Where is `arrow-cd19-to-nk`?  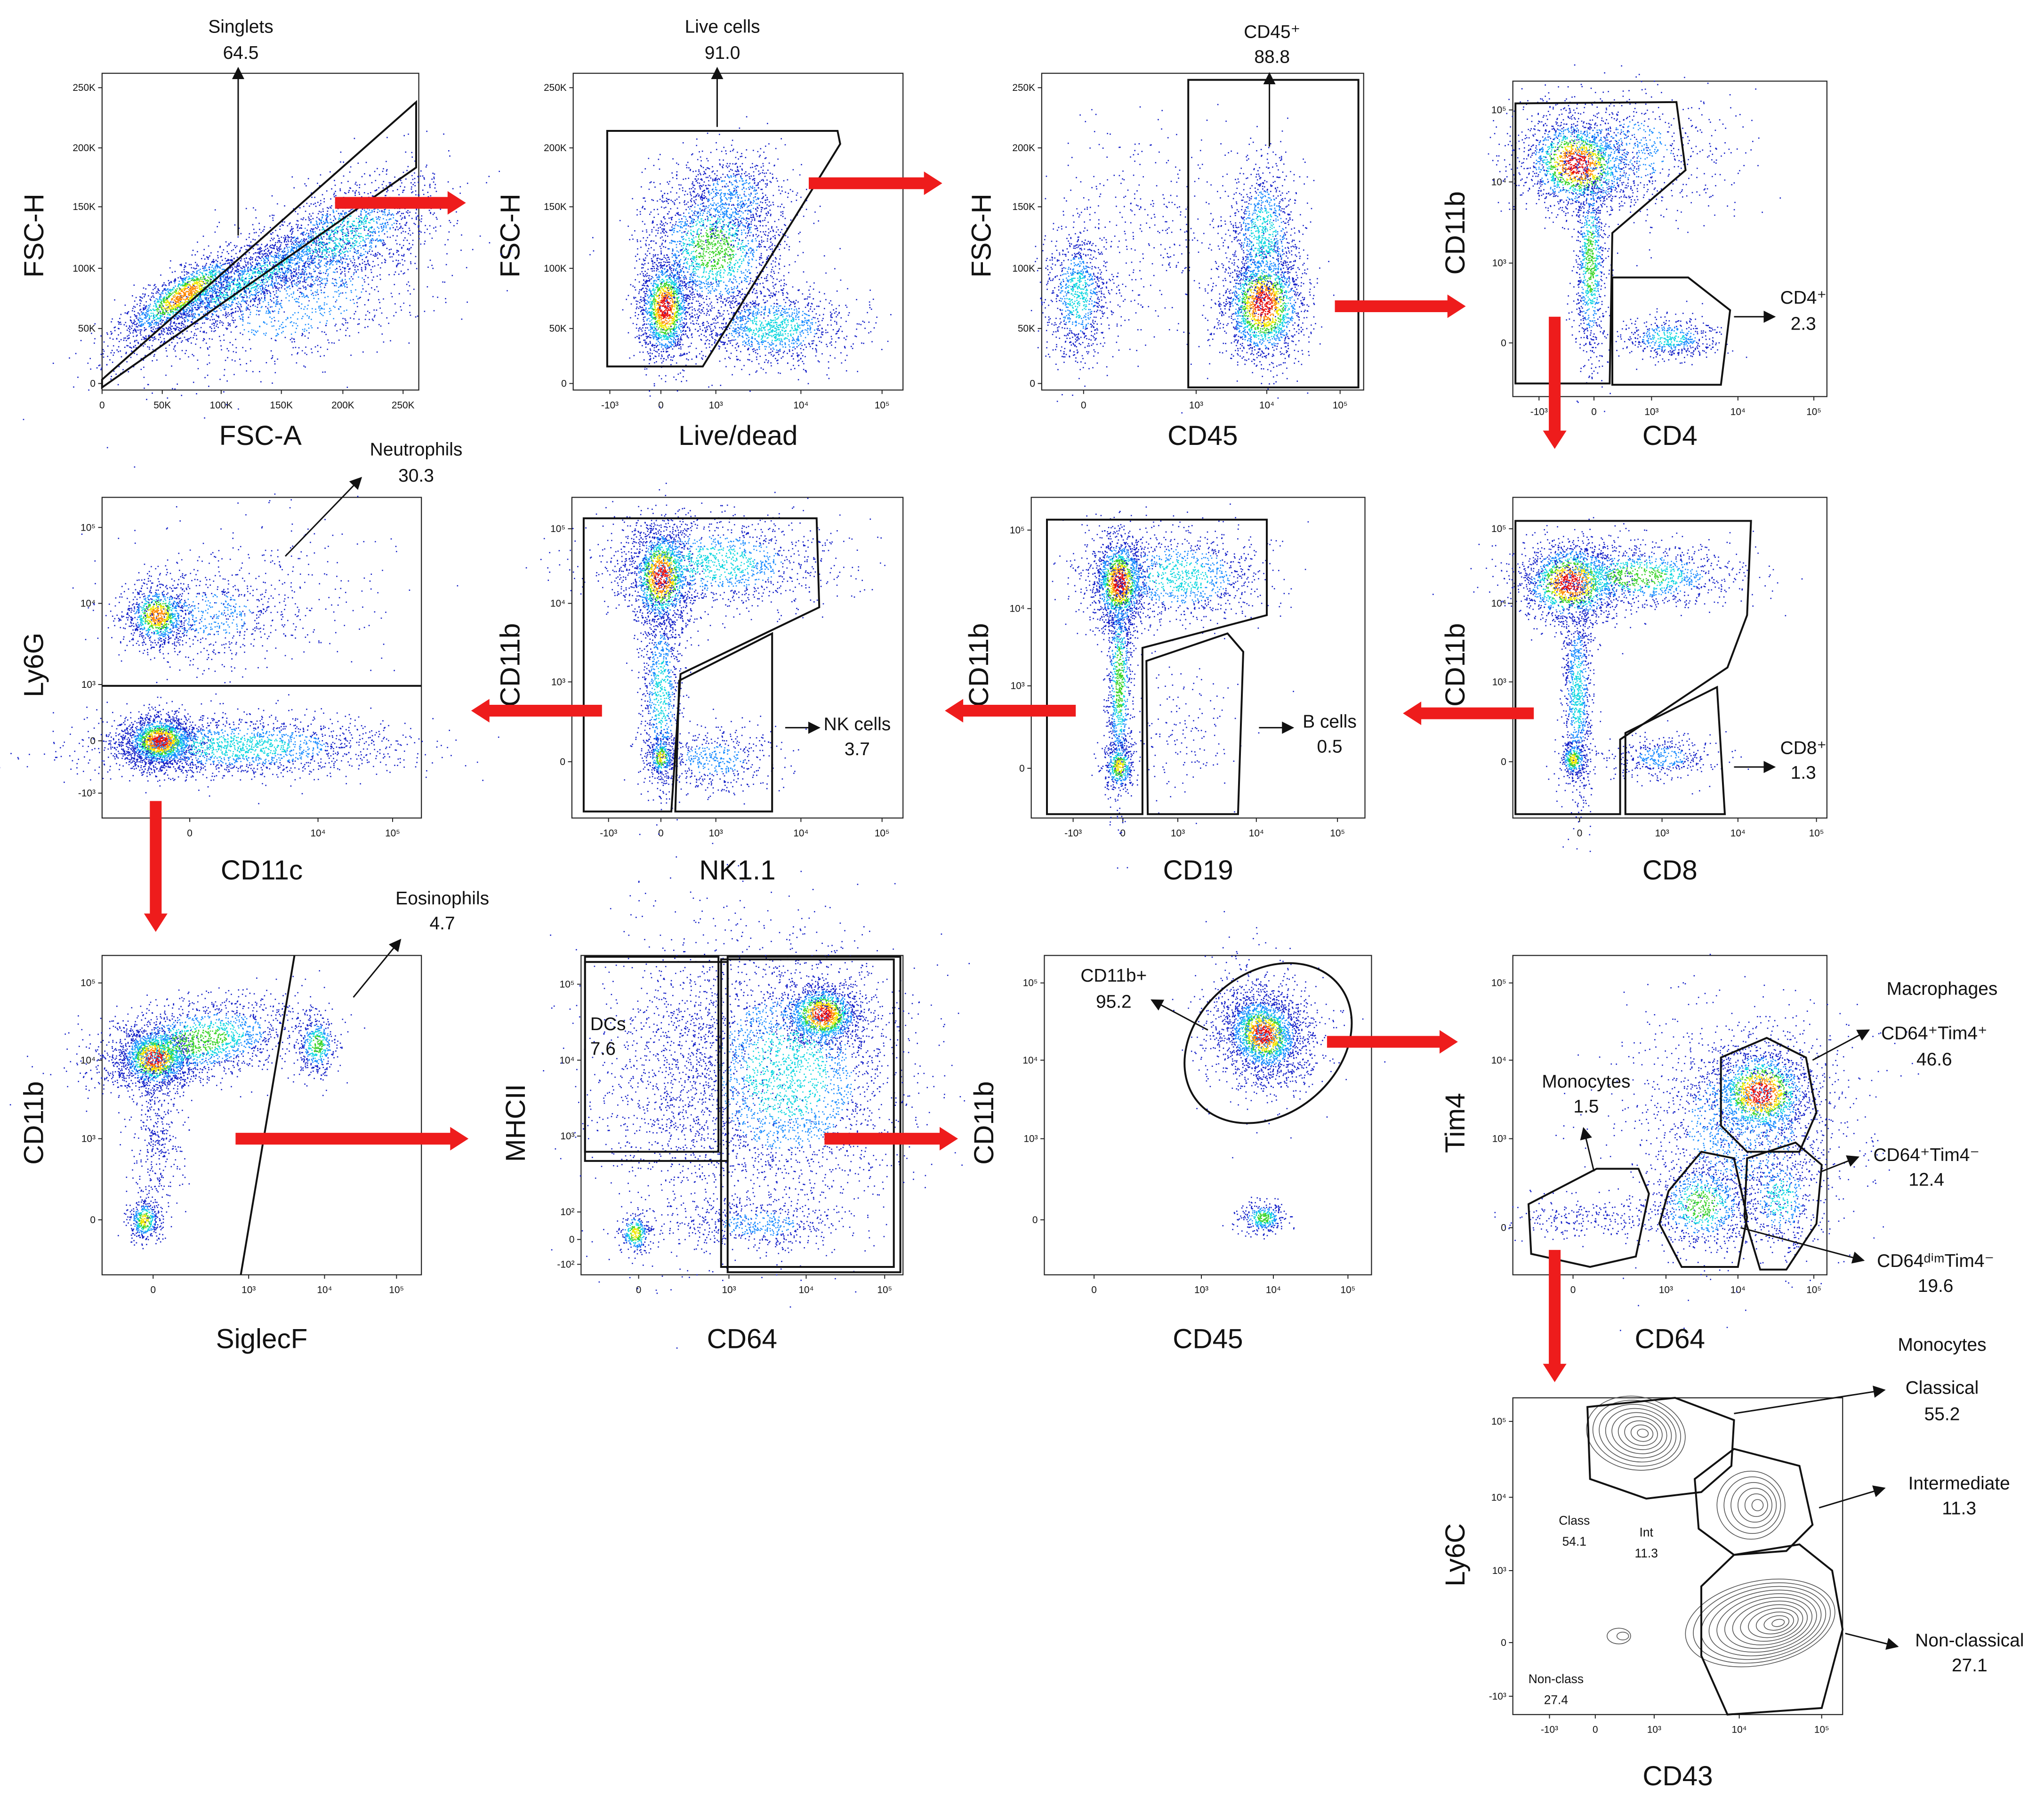
arrow-cd19-to-nk is located at coordinates (1010, 711).